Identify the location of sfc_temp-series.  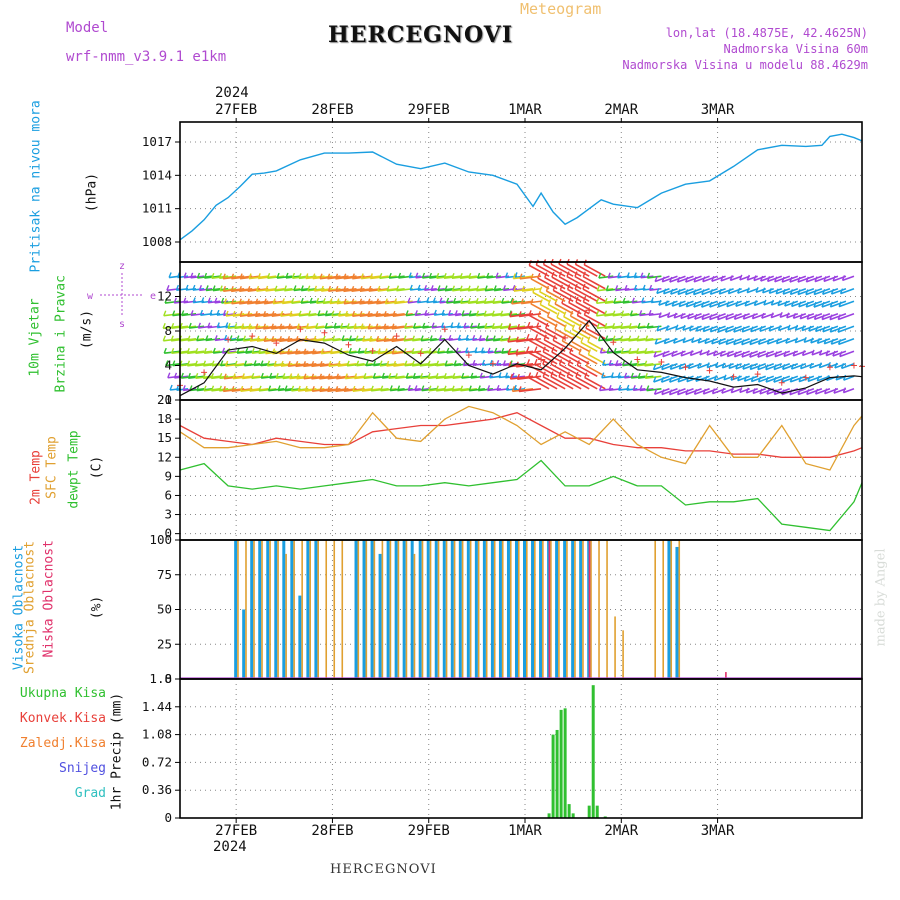
(521, 438).